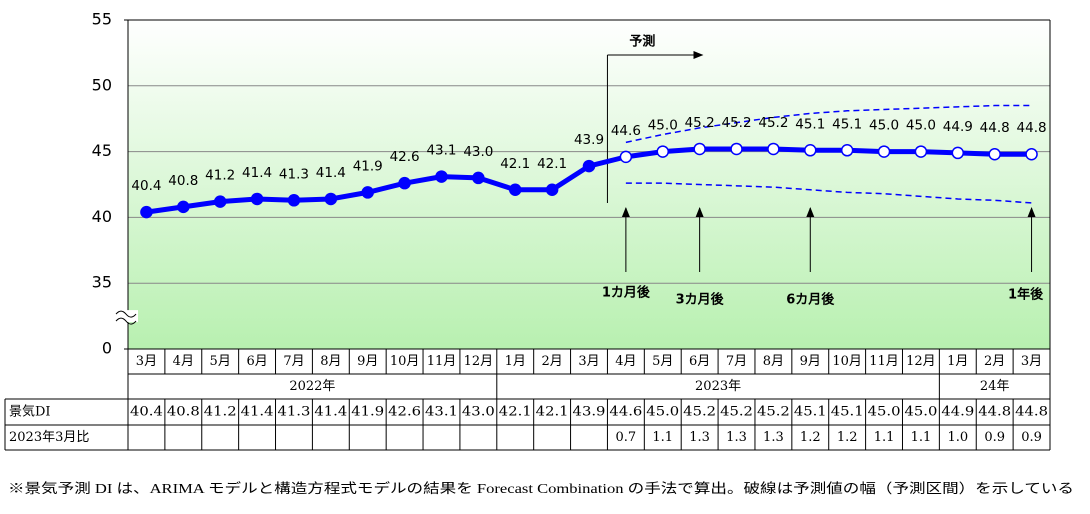 The image size is (1090, 514). I want to click on annotation: 1年後, so click(1026, 295).